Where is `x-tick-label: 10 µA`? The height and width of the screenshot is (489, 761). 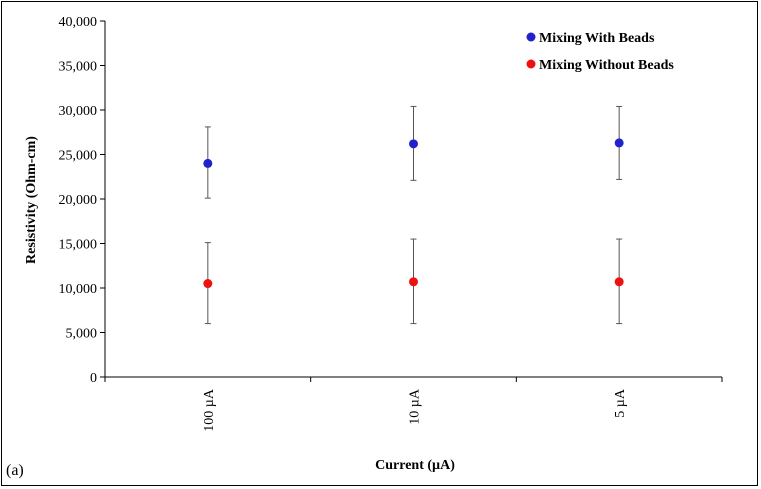 x-tick-label: 10 µA is located at coordinates (415, 406).